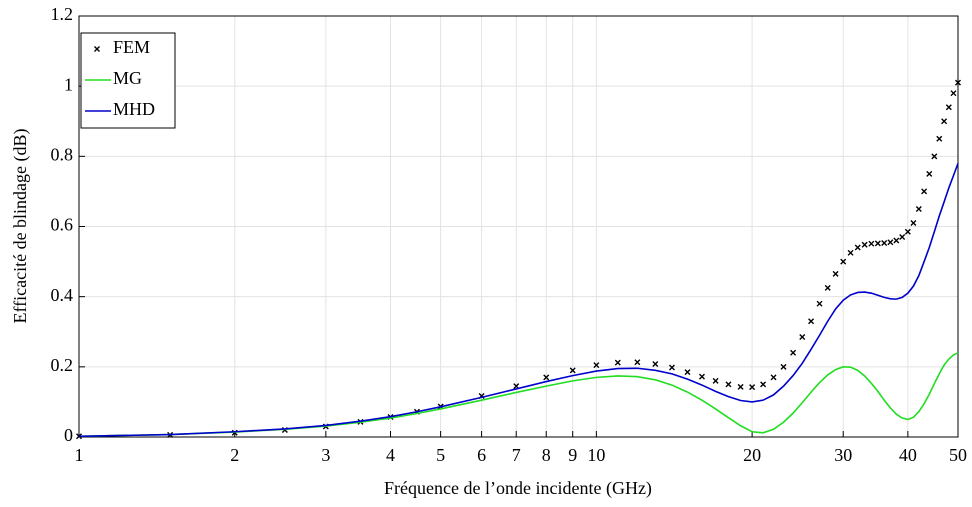 The height and width of the screenshot is (507, 972). What do you see at coordinates (62, 225) in the screenshot?
I see `y-tick-label: 0.6` at bounding box center [62, 225].